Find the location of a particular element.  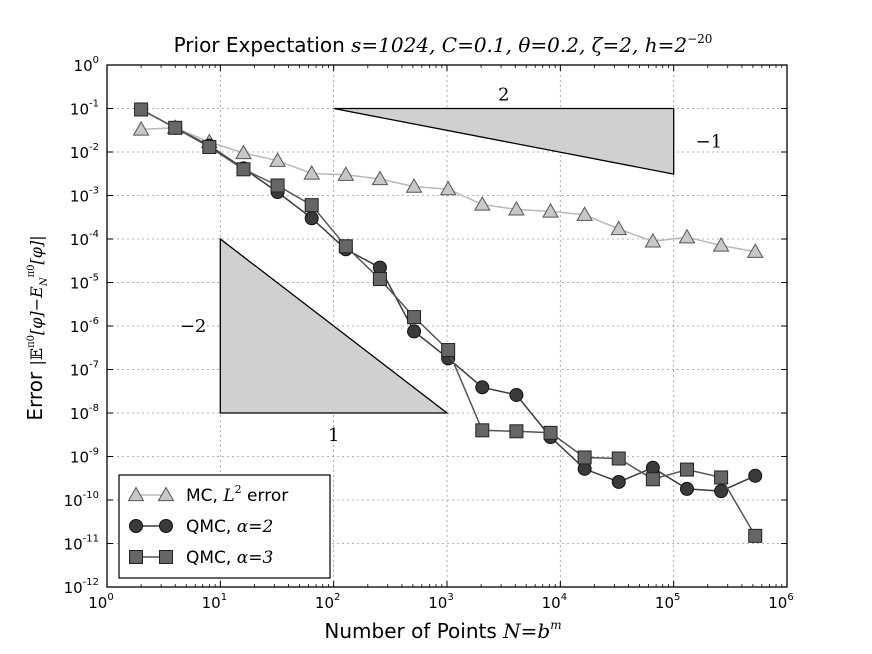

y-tick-label: 10⁻¹ is located at coordinates (84, 109).